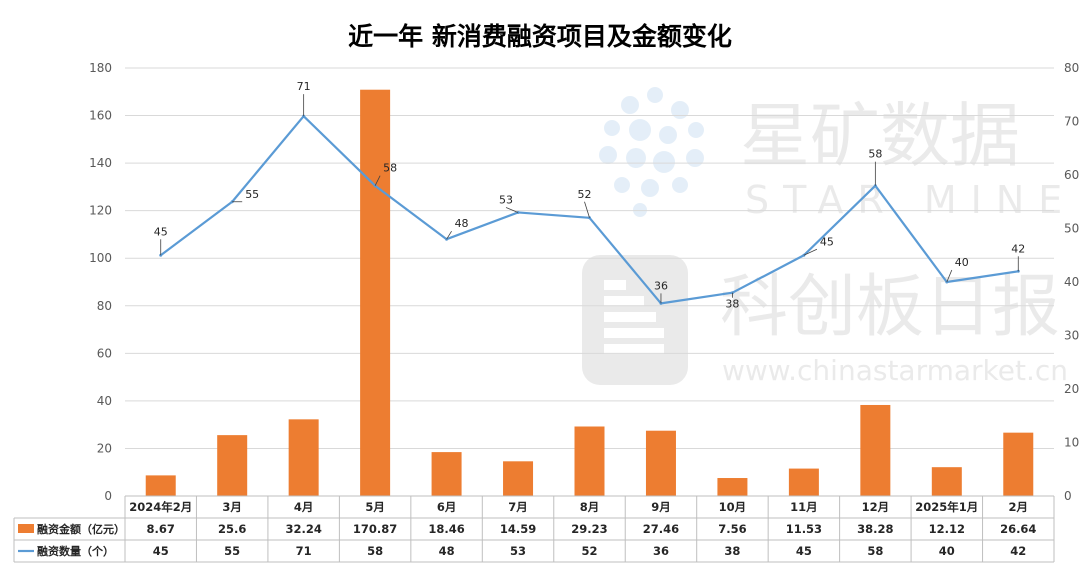 This screenshot has width=1080, height=564. What do you see at coordinates (876, 507) in the screenshot?
I see `x-axis-tick-label: 12月` at bounding box center [876, 507].